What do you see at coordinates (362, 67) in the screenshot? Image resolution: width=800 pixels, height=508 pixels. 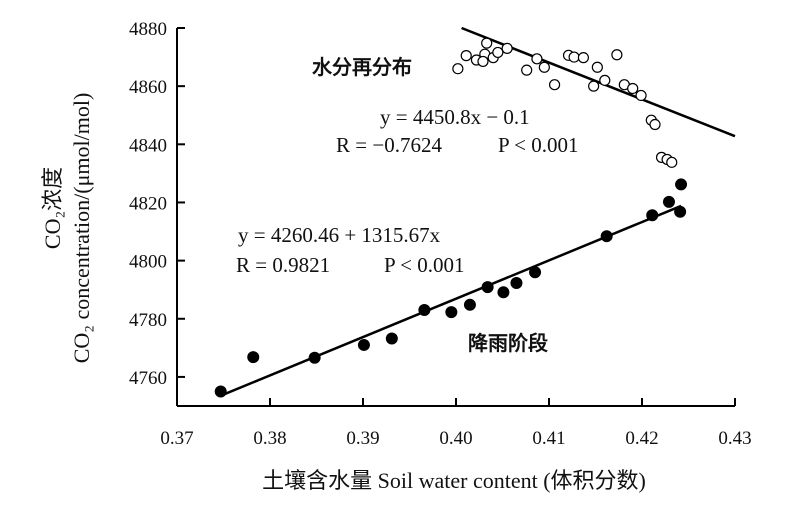 I see `series-label-redistribution: 水分再分布` at bounding box center [362, 67].